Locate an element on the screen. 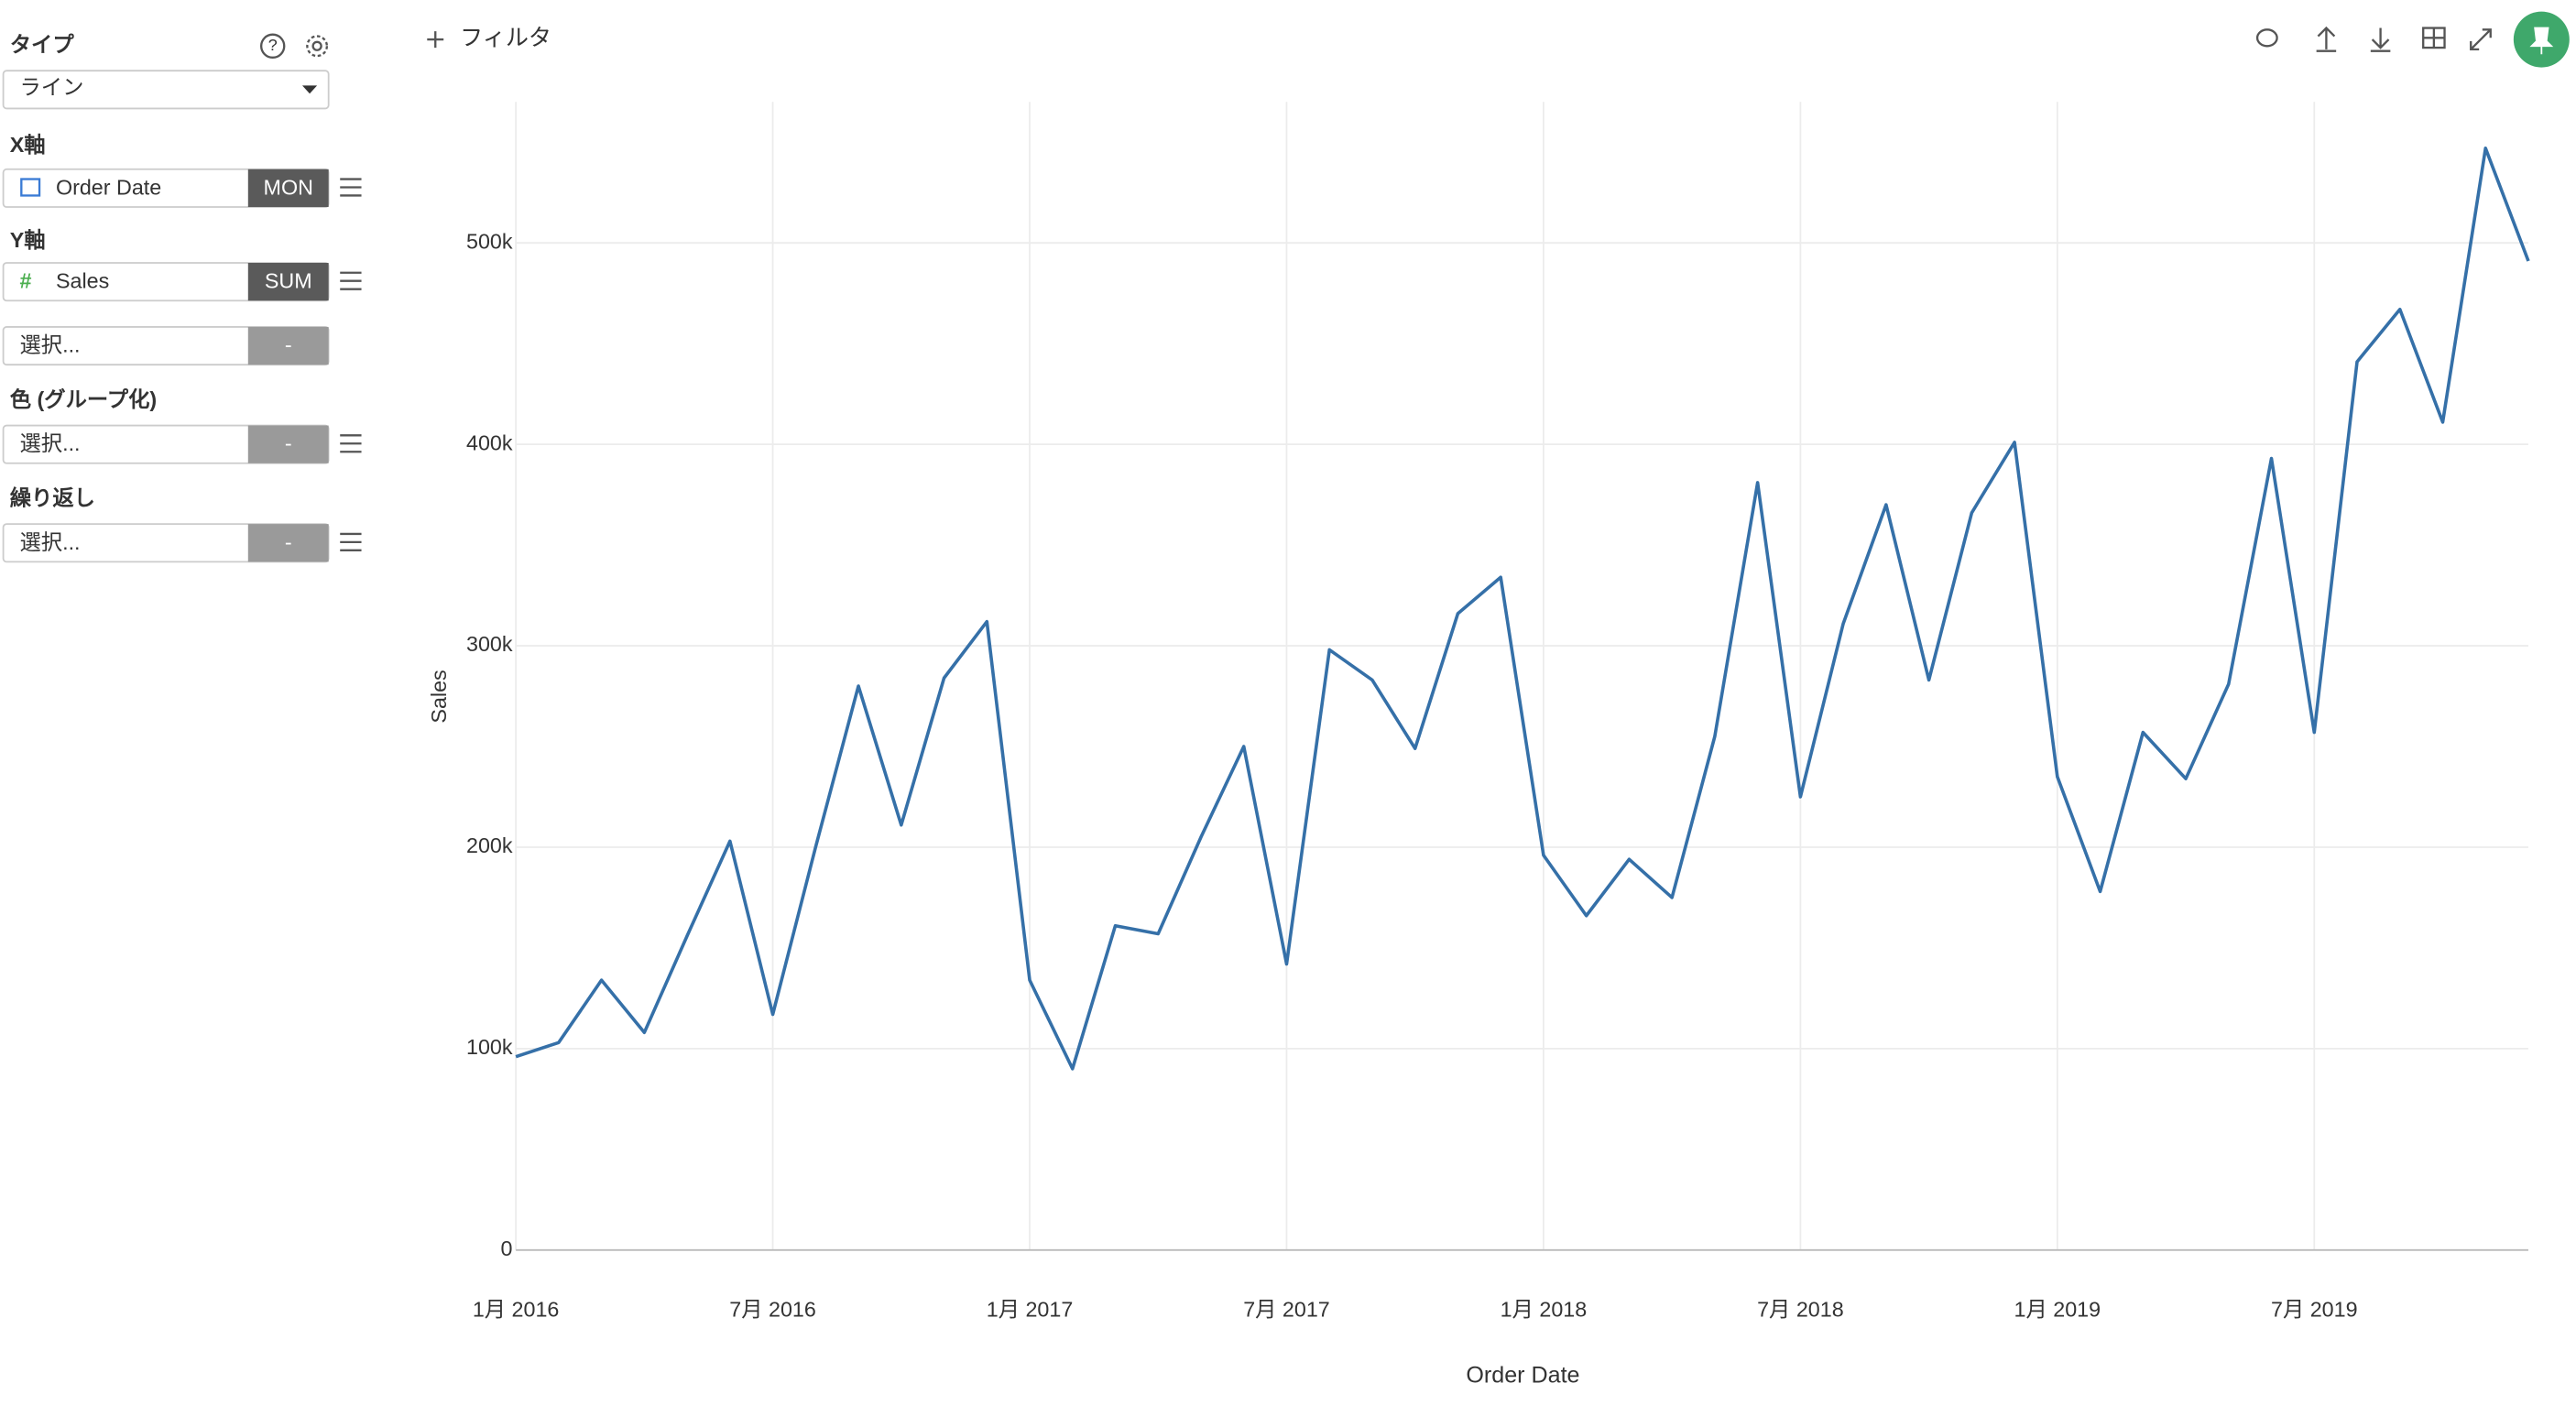 The width and height of the screenshot is (2576, 1416). x-agg: MON is located at coordinates (289, 187).